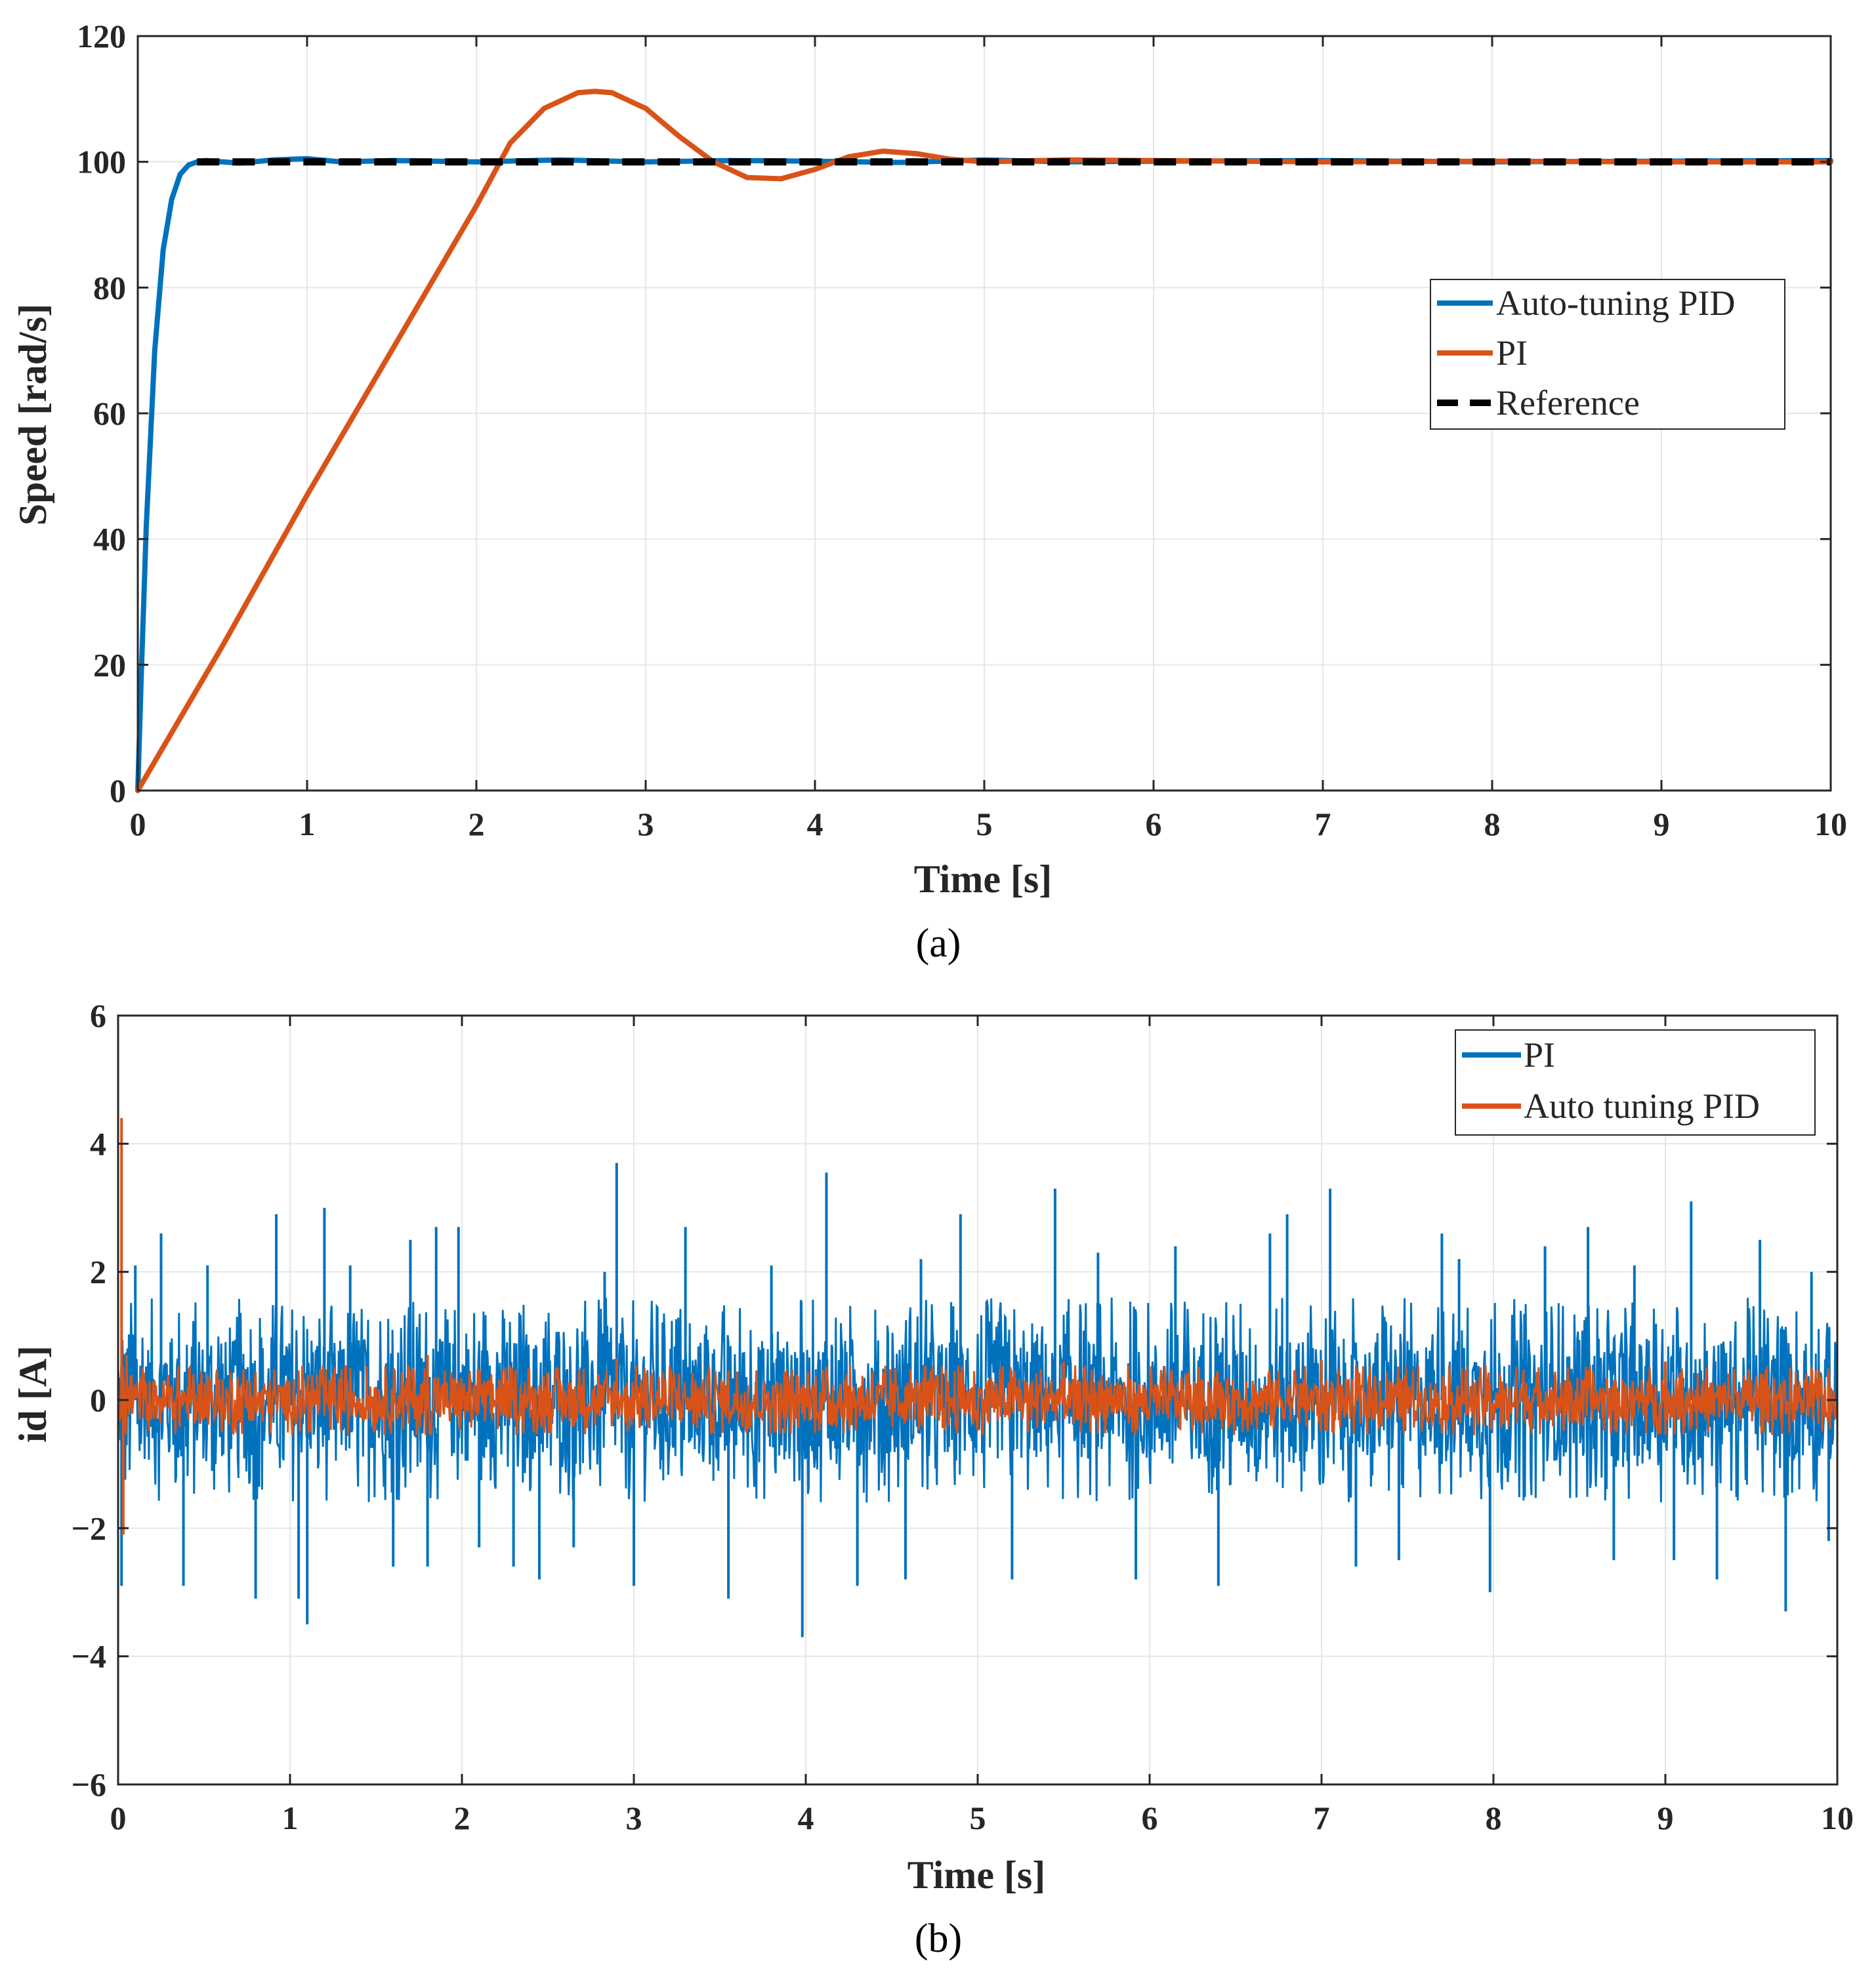 The height and width of the screenshot is (1978, 1876). What do you see at coordinates (1540, 1055) in the screenshot?
I see `legend-label-pi-b: PI` at bounding box center [1540, 1055].